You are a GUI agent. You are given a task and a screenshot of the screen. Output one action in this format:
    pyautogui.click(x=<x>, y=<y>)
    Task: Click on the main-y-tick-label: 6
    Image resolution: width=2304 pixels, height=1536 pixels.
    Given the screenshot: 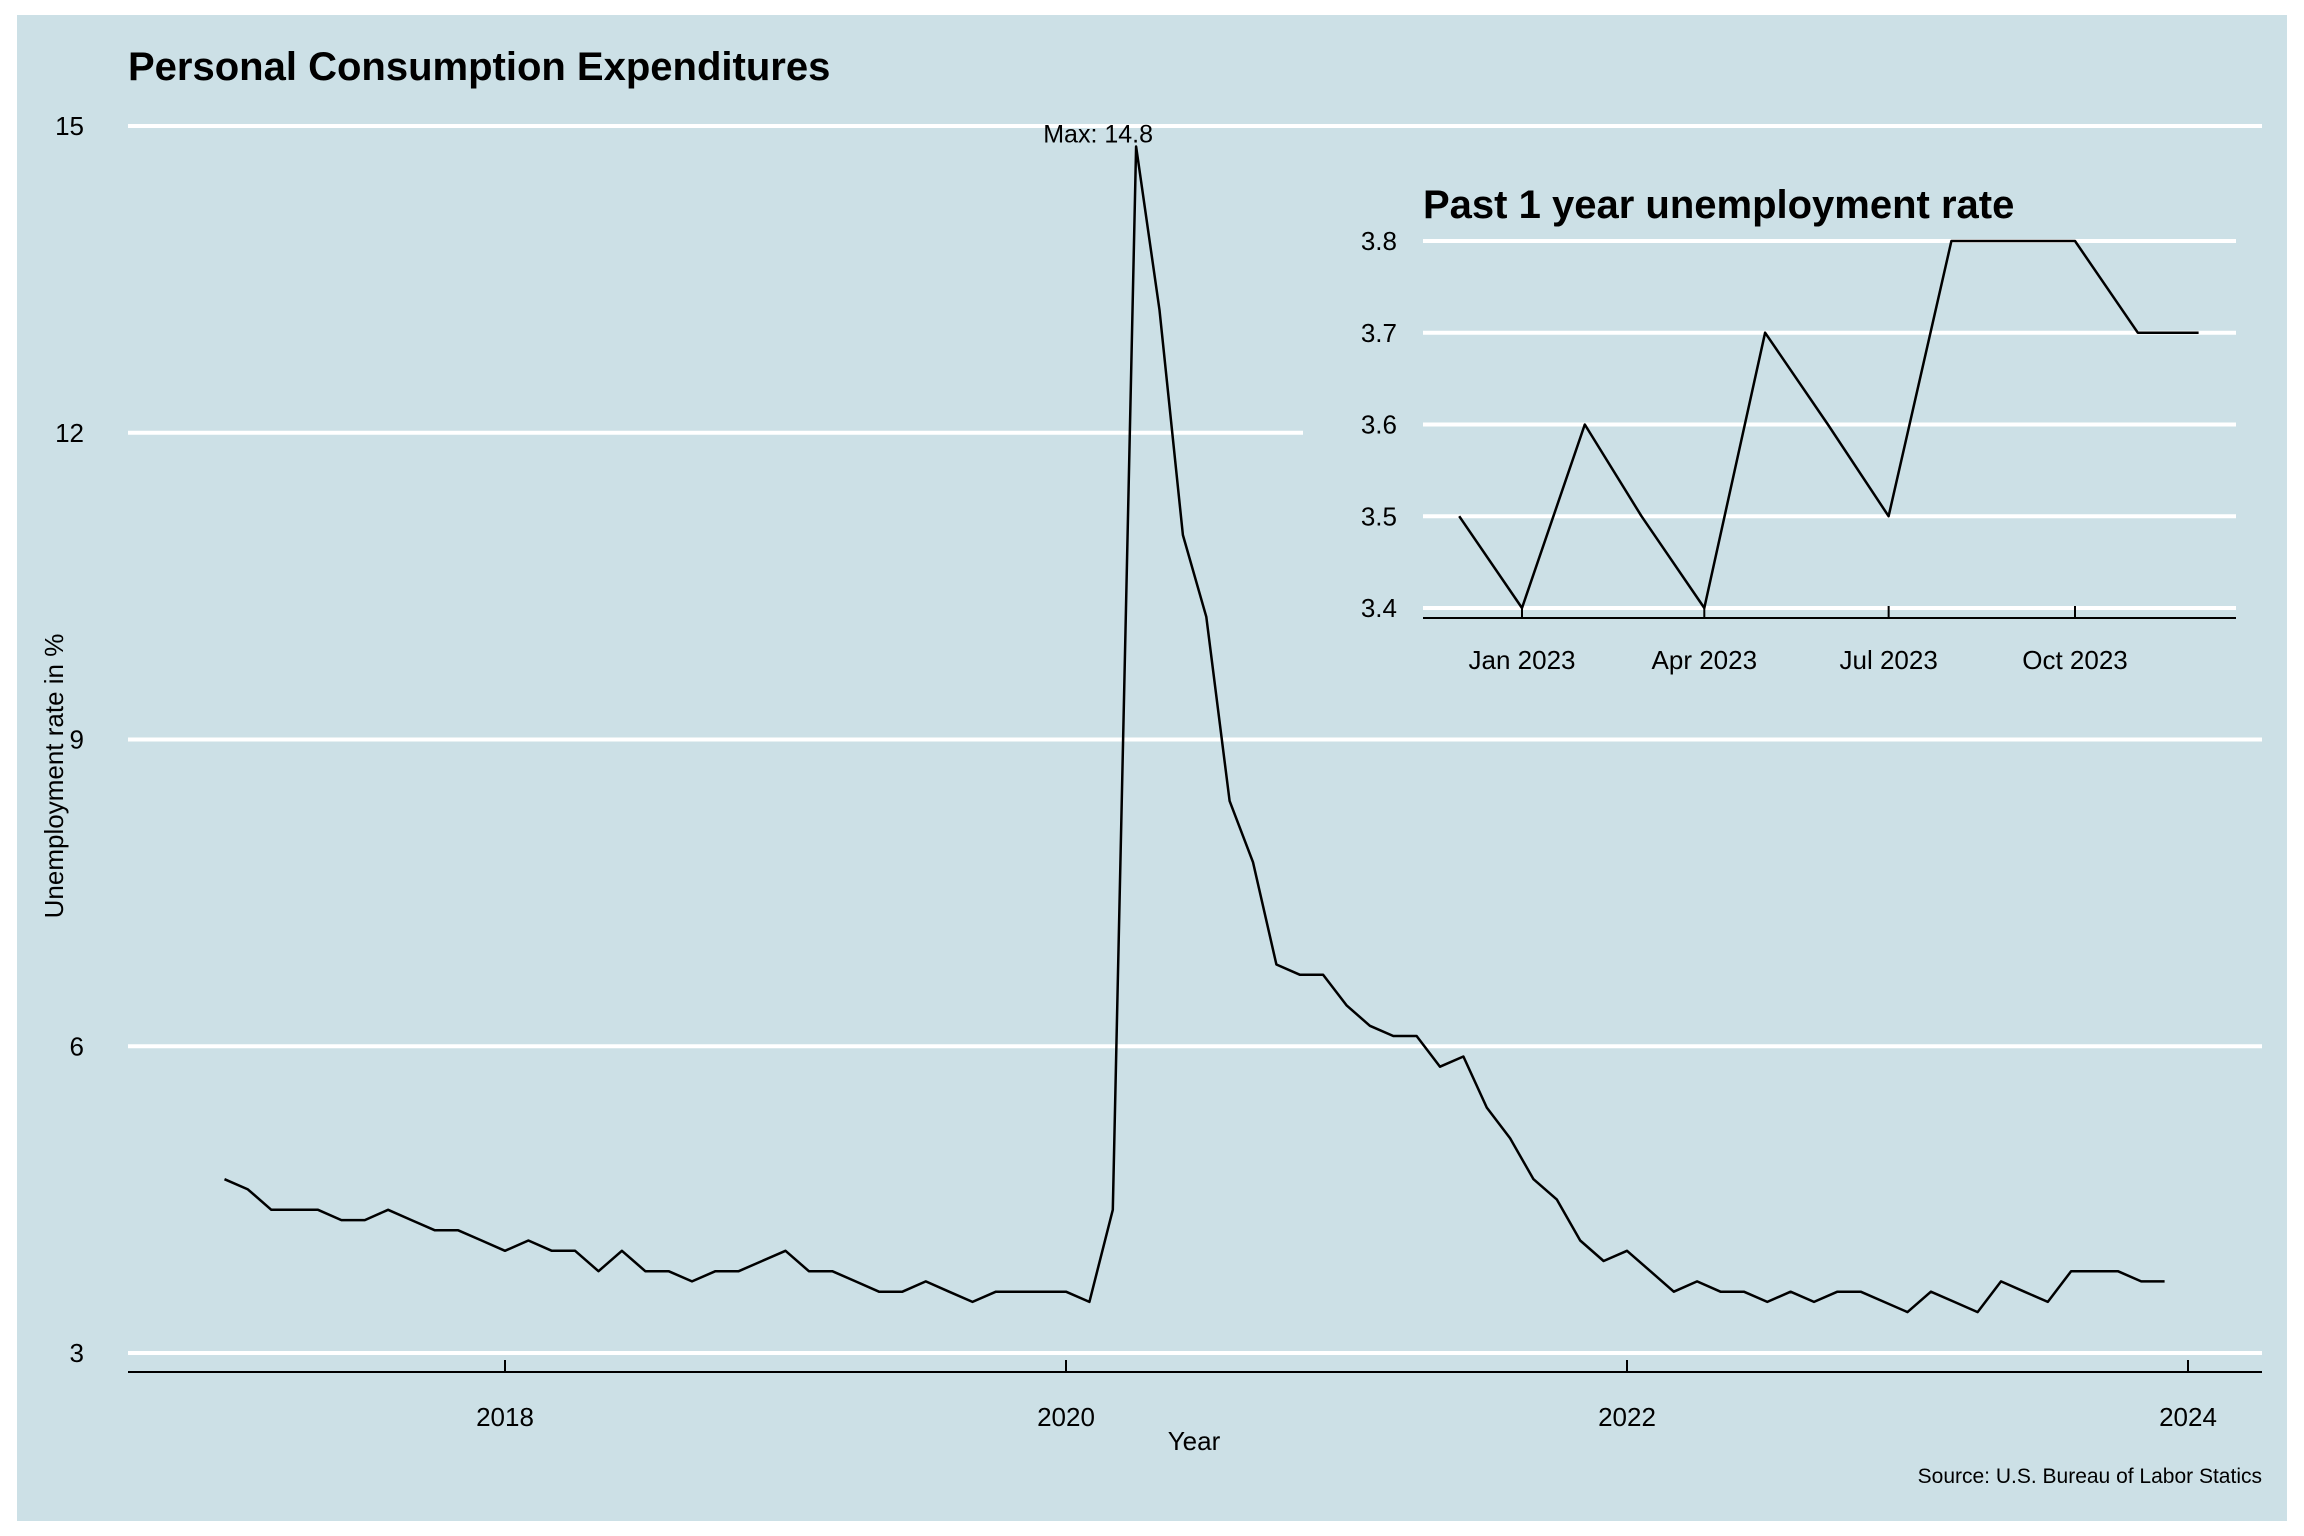 What is the action you would take?
    pyautogui.click(x=77, y=1046)
    